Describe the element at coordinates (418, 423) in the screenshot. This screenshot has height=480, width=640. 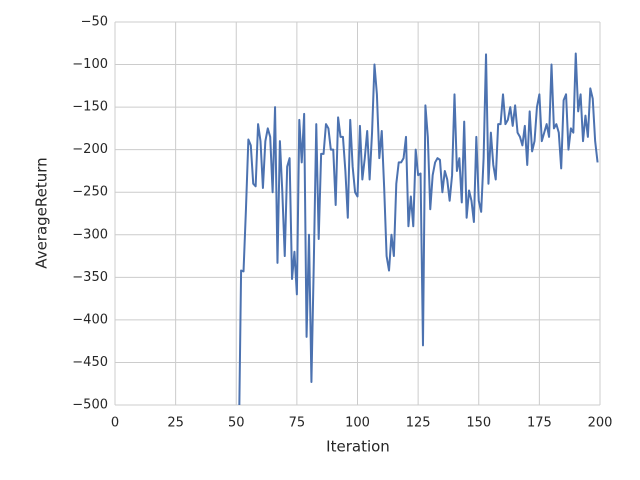
I see `x-tick-label: 125` at that location.